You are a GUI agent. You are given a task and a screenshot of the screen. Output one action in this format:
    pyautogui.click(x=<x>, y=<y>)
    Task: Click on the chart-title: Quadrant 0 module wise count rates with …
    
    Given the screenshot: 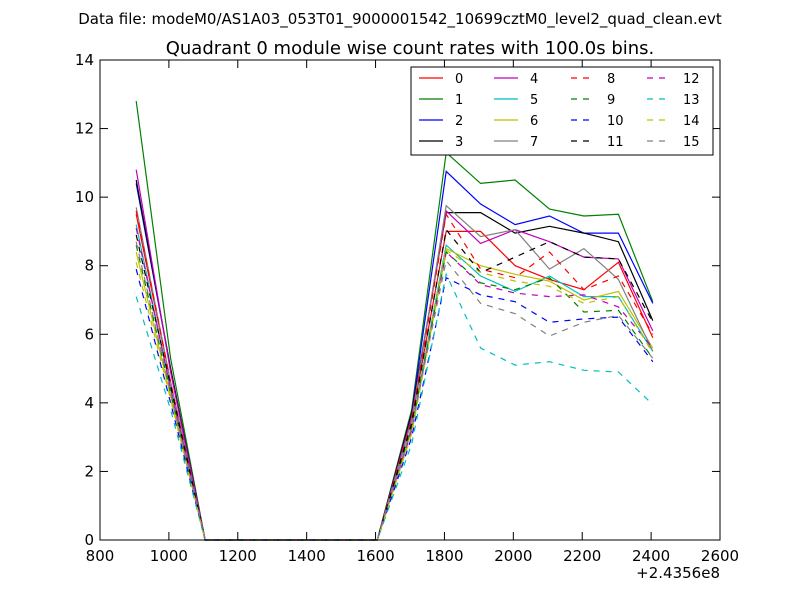 What is the action you would take?
    pyautogui.click(x=410, y=48)
    